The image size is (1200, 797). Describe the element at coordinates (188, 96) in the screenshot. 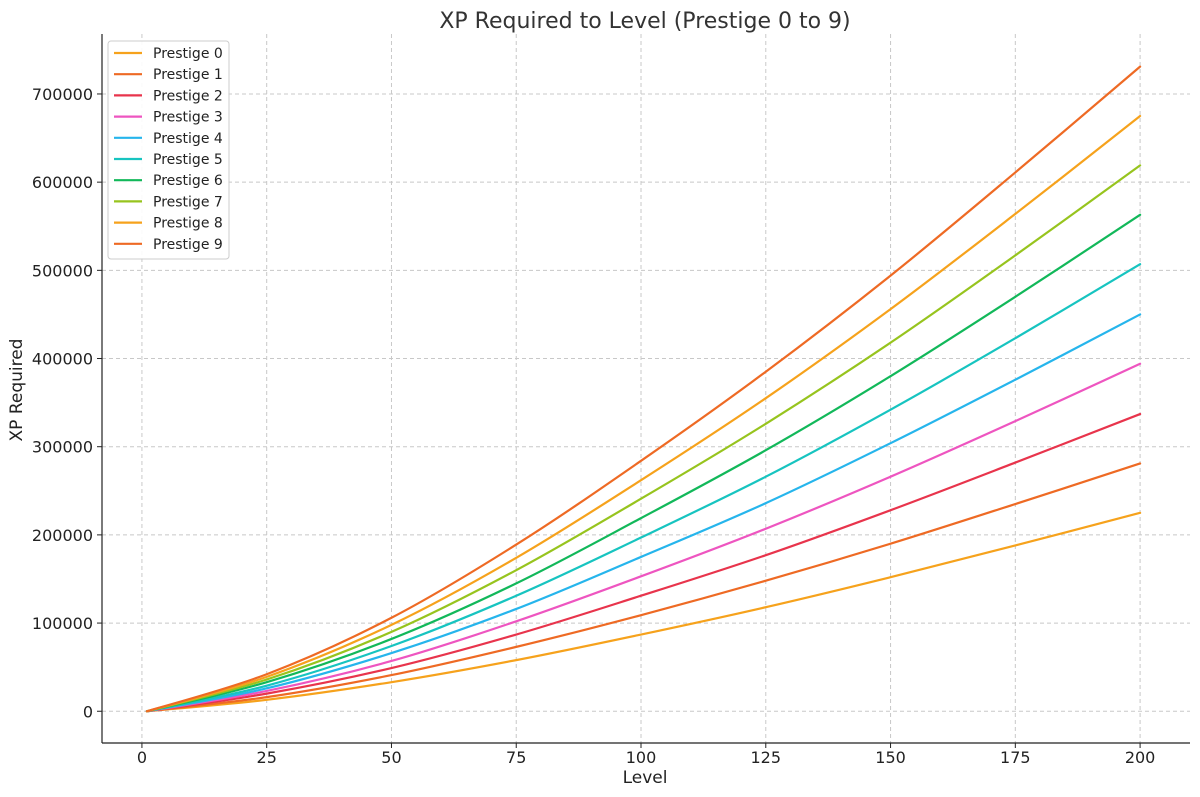

I see `legend-label: Prestige 2` at that location.